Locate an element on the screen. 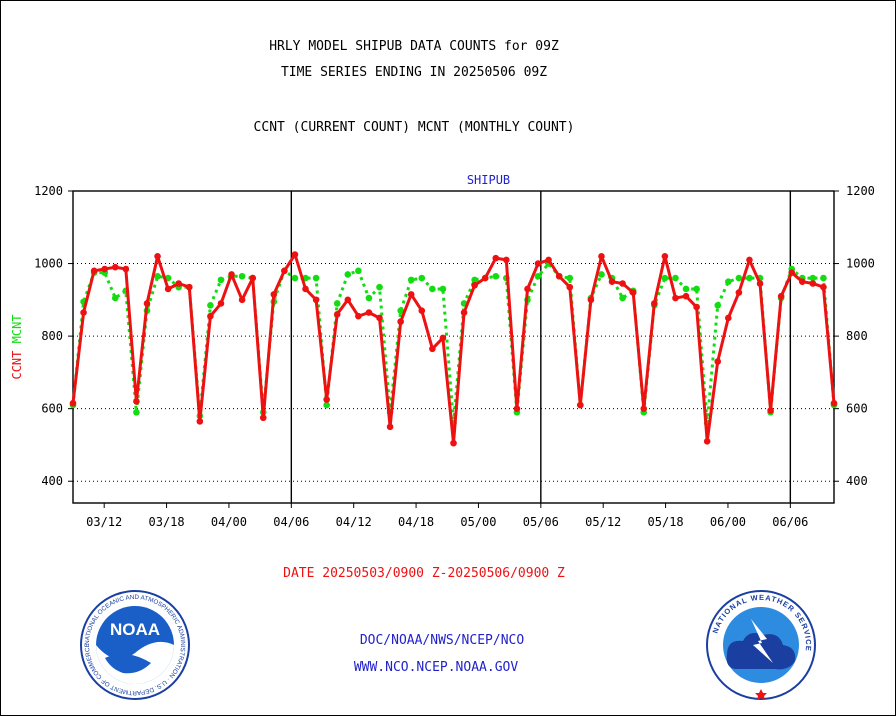 The image size is (896, 716). y-tick-label-left: 600 is located at coordinates (52, 409).